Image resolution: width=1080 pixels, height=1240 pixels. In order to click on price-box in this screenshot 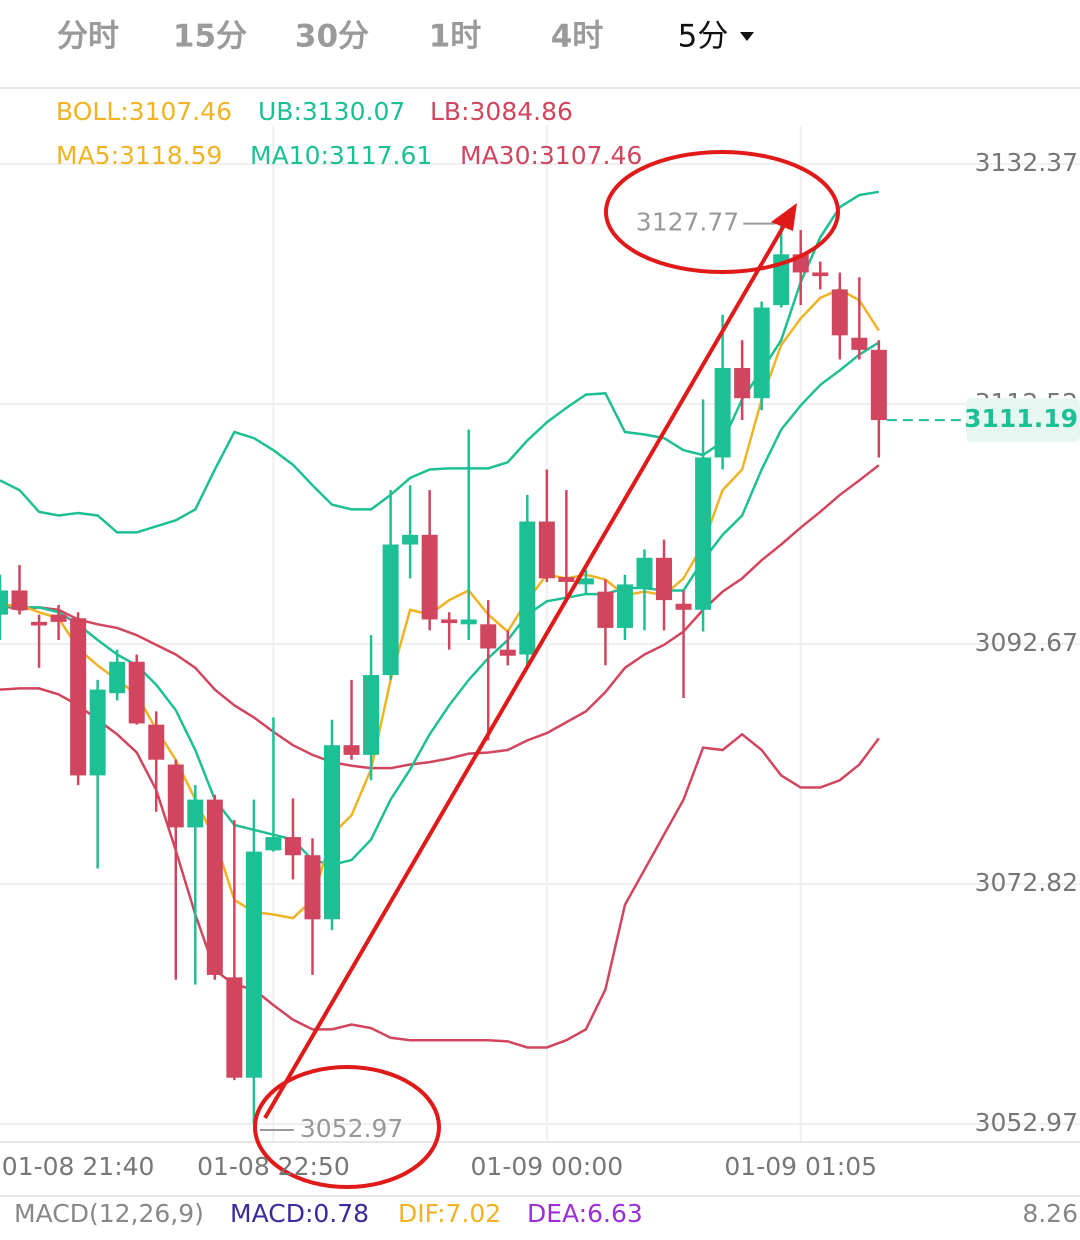, I will do `click(1023, 420)`.